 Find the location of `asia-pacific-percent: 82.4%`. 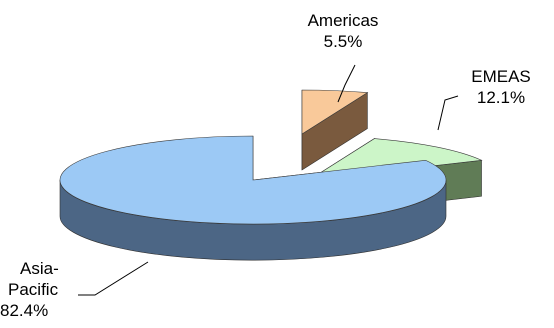

asia-pacific-percent: 82.4% is located at coordinates (24, 310).